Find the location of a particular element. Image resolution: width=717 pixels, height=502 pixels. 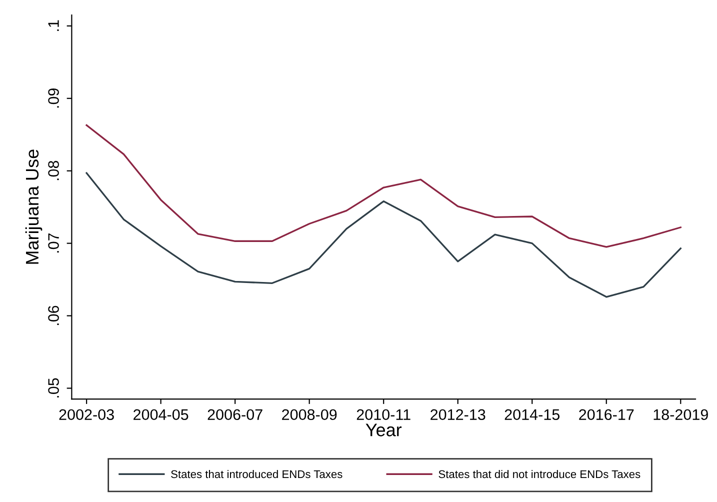

legend-label: States that introduced ENDs Taxes is located at coordinates (256, 474).